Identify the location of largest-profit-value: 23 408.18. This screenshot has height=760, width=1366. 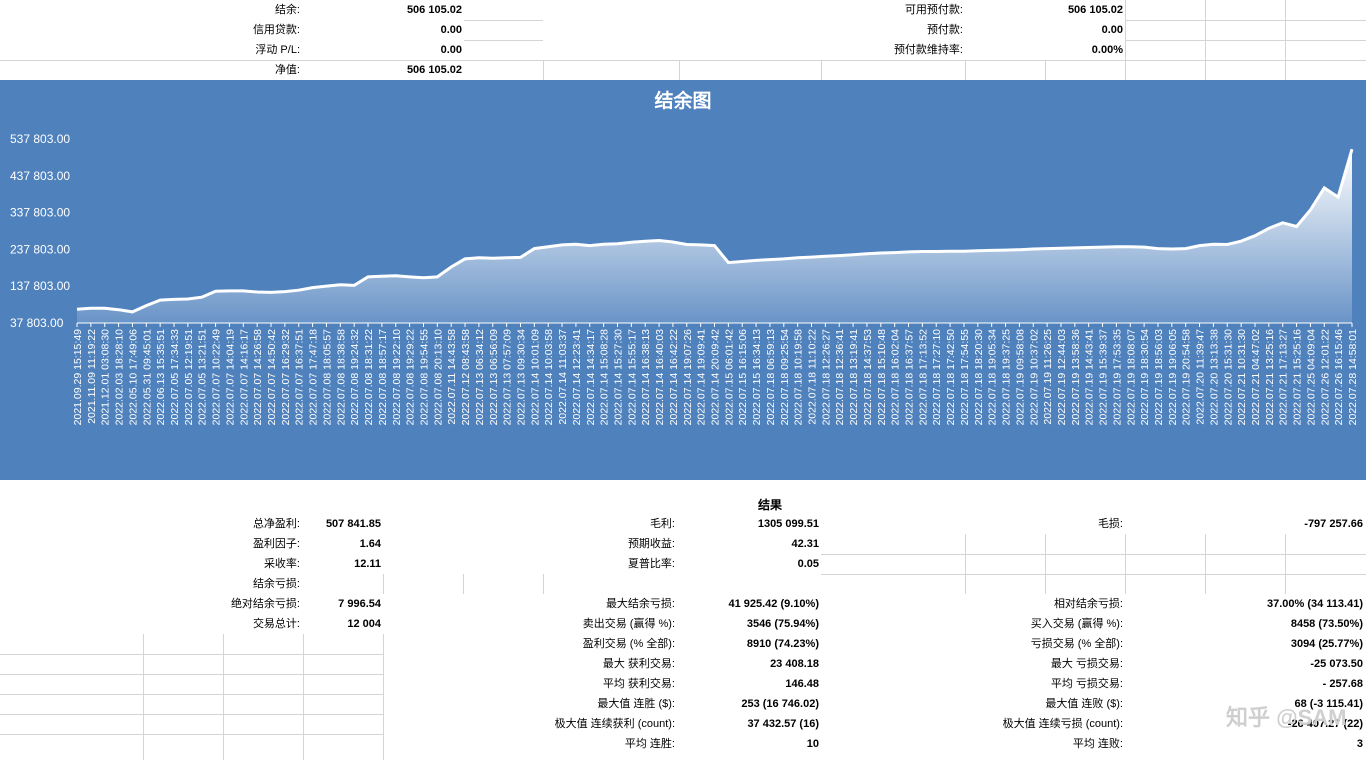
(794, 664).